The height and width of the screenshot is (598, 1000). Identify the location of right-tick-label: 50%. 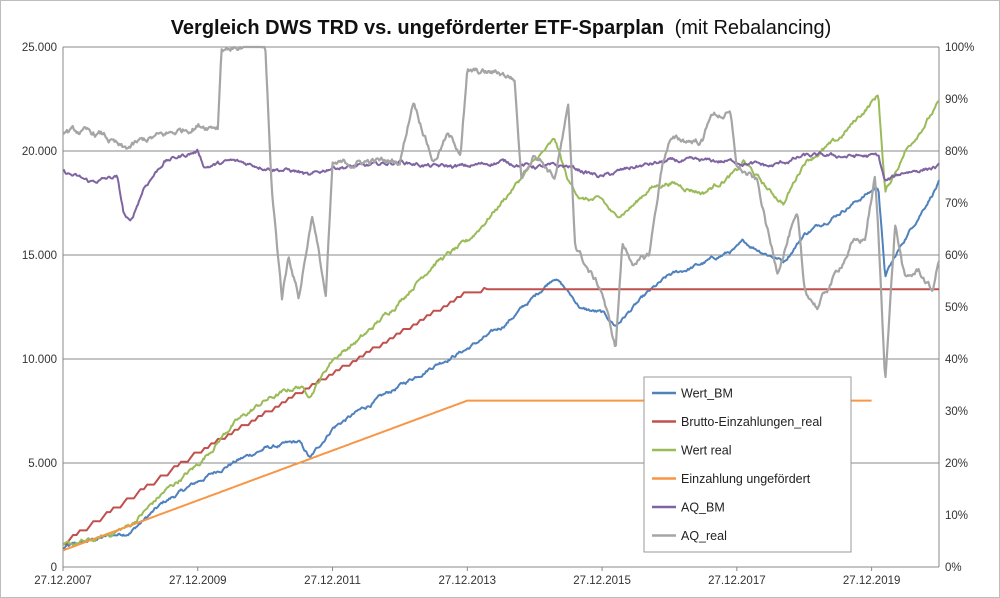
(956, 308).